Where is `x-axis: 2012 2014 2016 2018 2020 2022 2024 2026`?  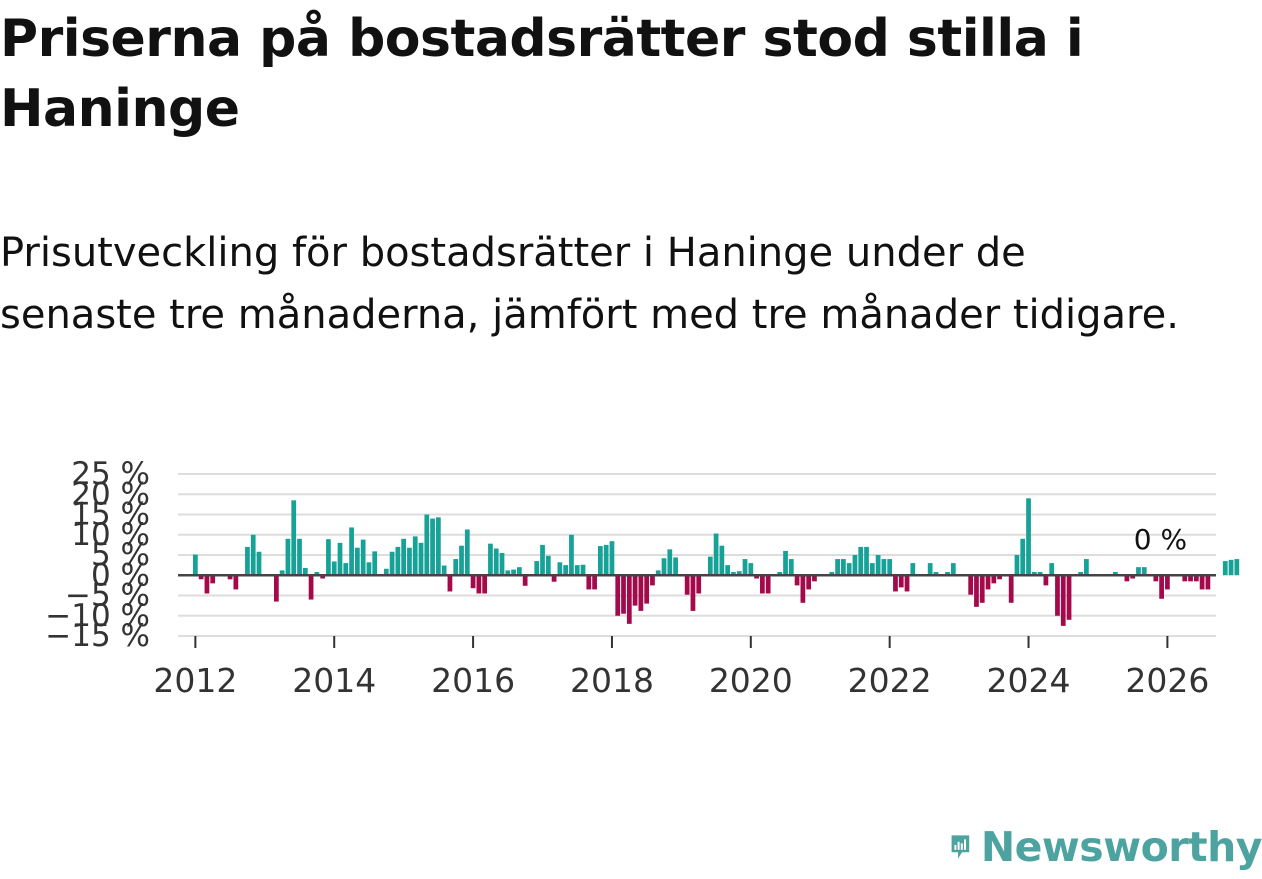
x-axis: 2012 2014 2016 2018 2020 2022 2024 2026 is located at coordinates (681, 668).